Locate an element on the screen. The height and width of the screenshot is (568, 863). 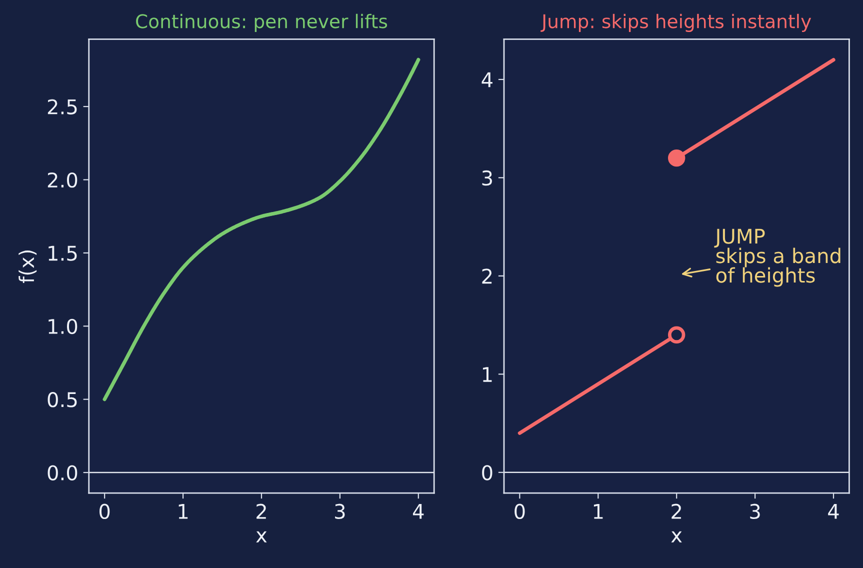
y-tick-label: 4 is located at coordinates (487, 80).